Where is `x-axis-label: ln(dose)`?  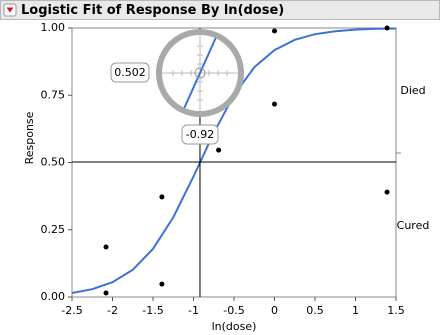 x-axis-label: ln(dose) is located at coordinates (234, 326).